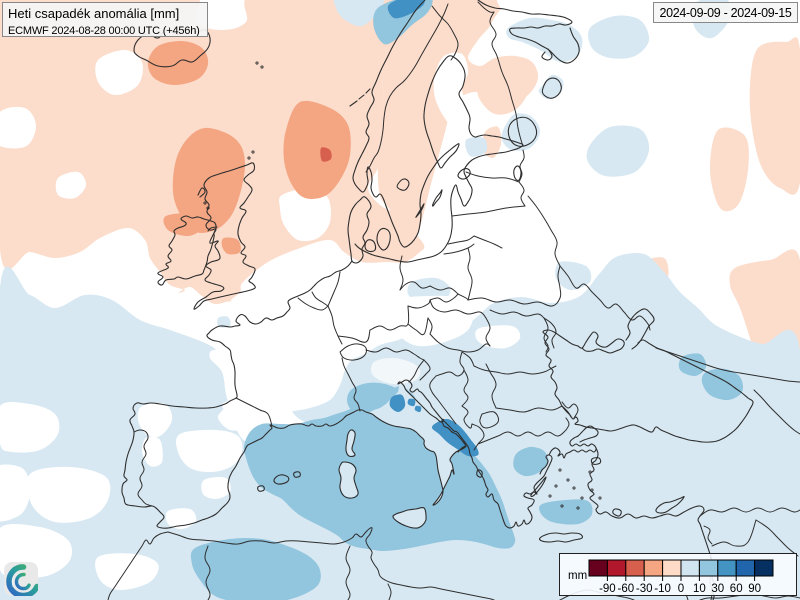 The image size is (800, 600). What do you see at coordinates (717, 589) in the screenshot?
I see `svg-text: 30` at bounding box center [717, 589].